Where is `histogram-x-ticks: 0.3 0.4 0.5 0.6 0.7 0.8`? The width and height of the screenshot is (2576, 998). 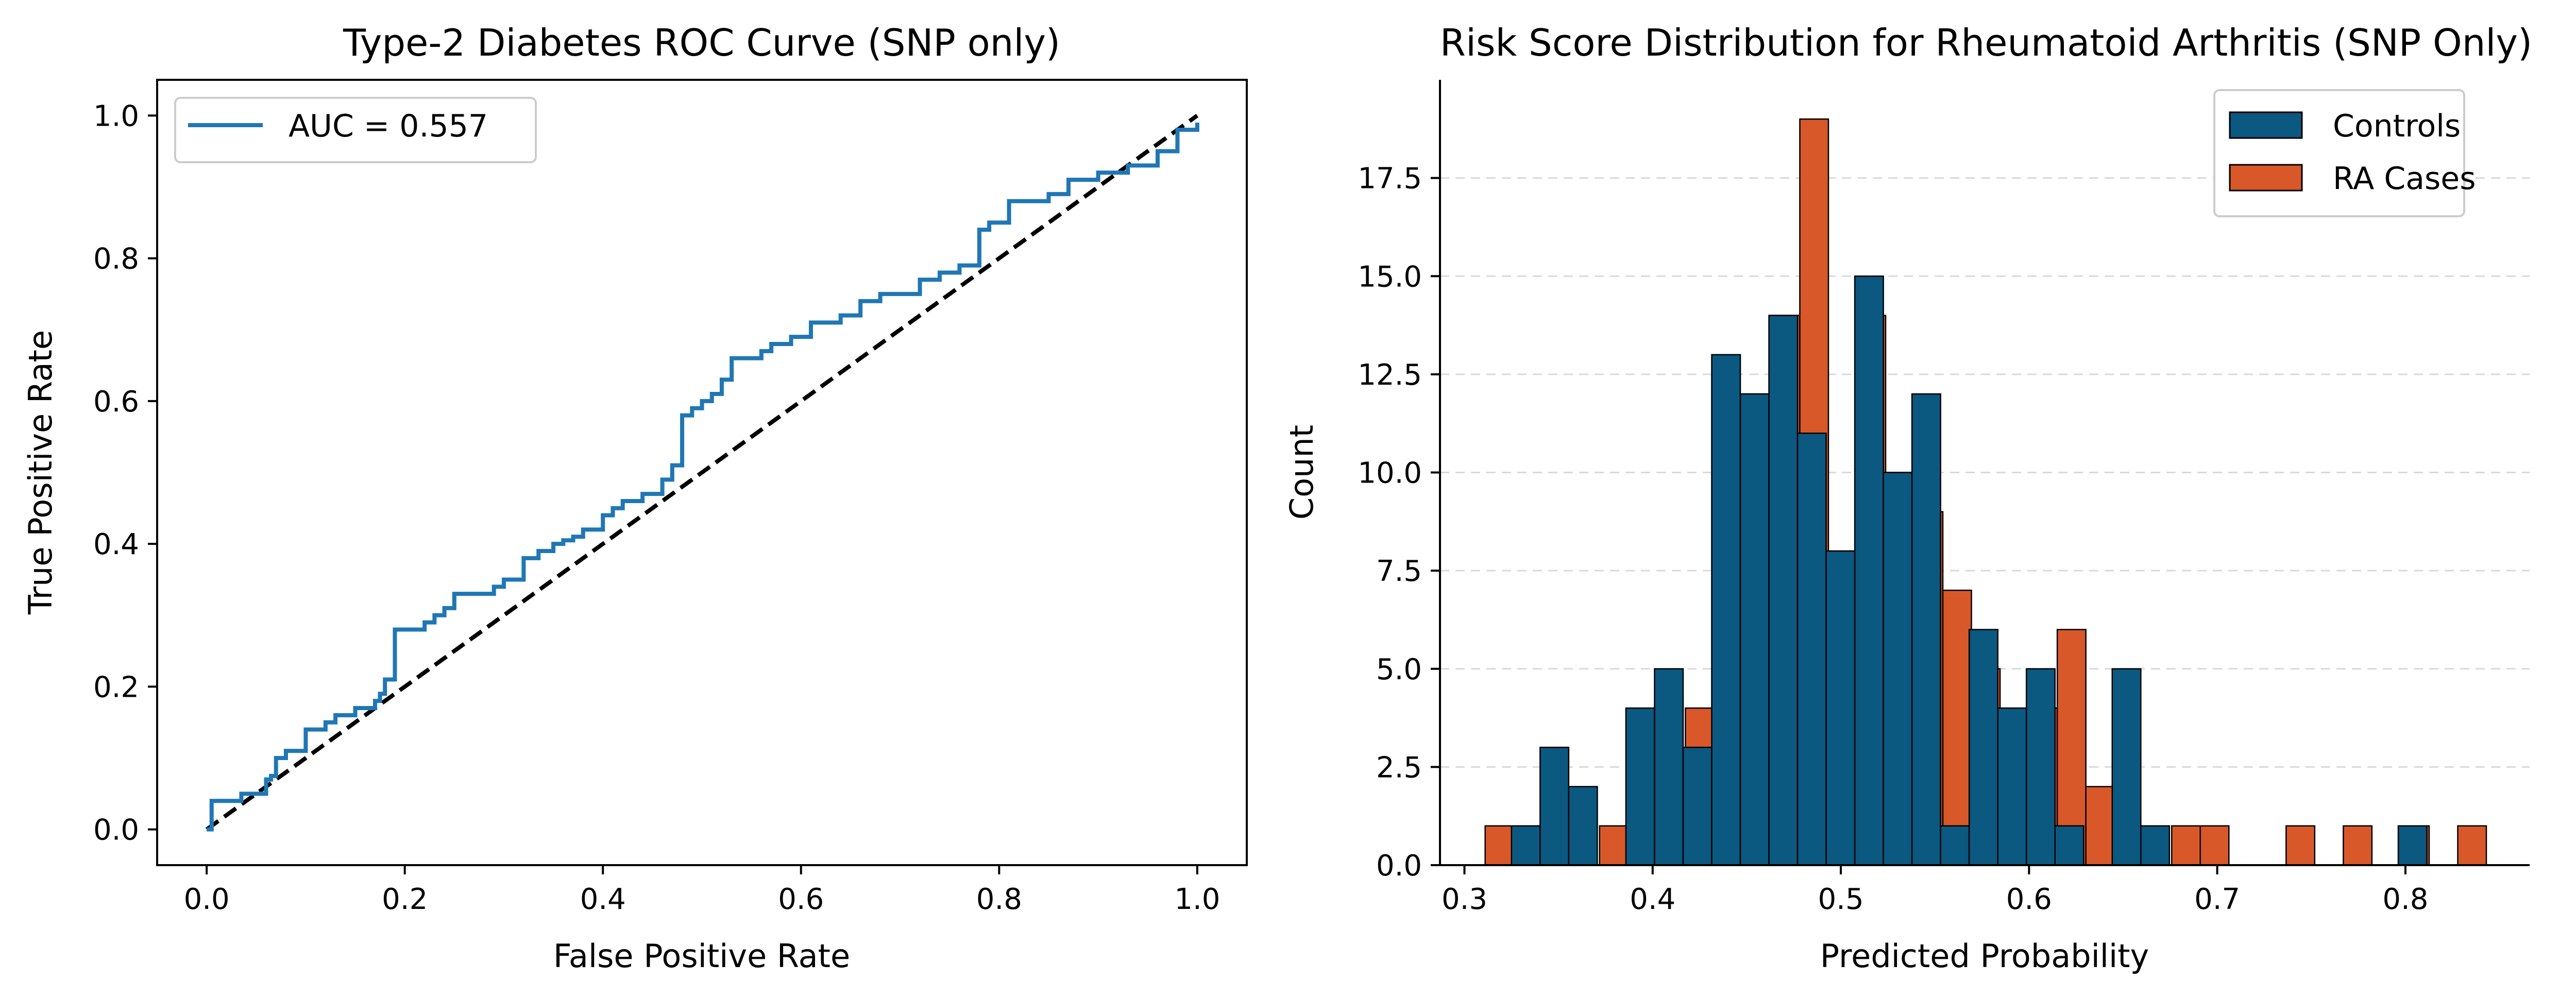 histogram-x-ticks: 0.3 0.4 0.5 0.6 0.7 0.8 is located at coordinates (1935, 890).